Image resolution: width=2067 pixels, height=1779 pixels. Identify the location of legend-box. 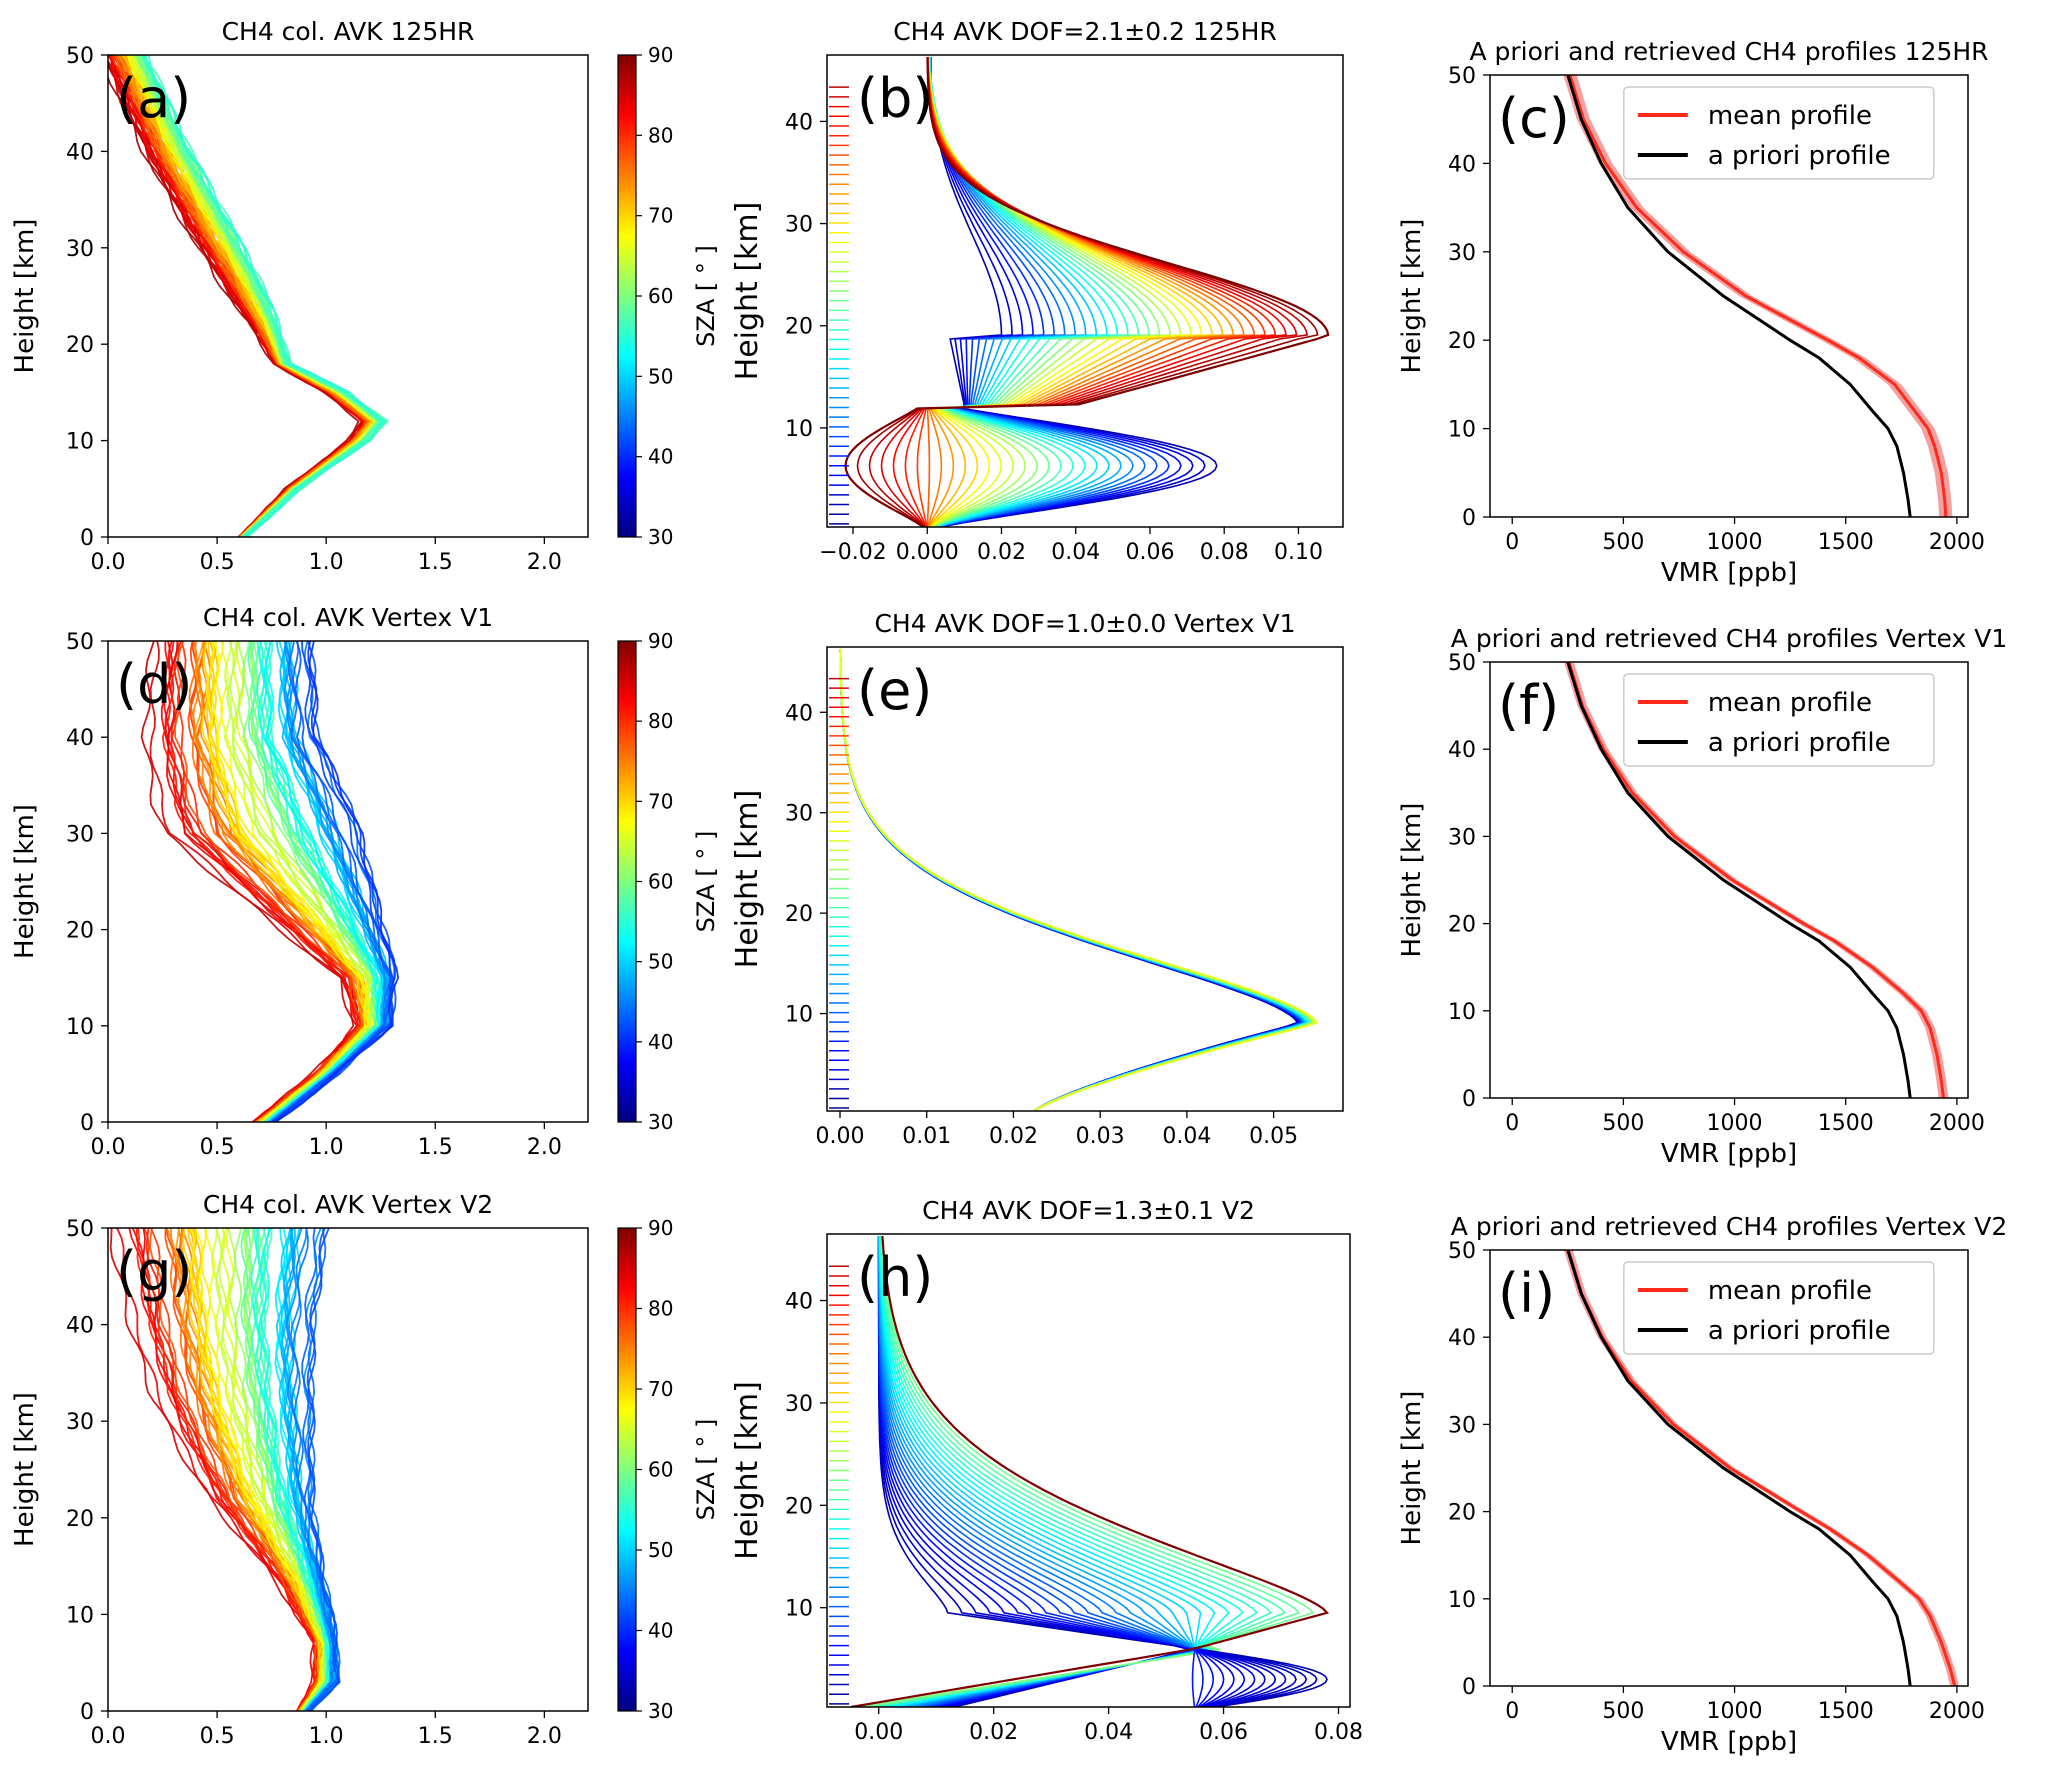
(1779, 1308).